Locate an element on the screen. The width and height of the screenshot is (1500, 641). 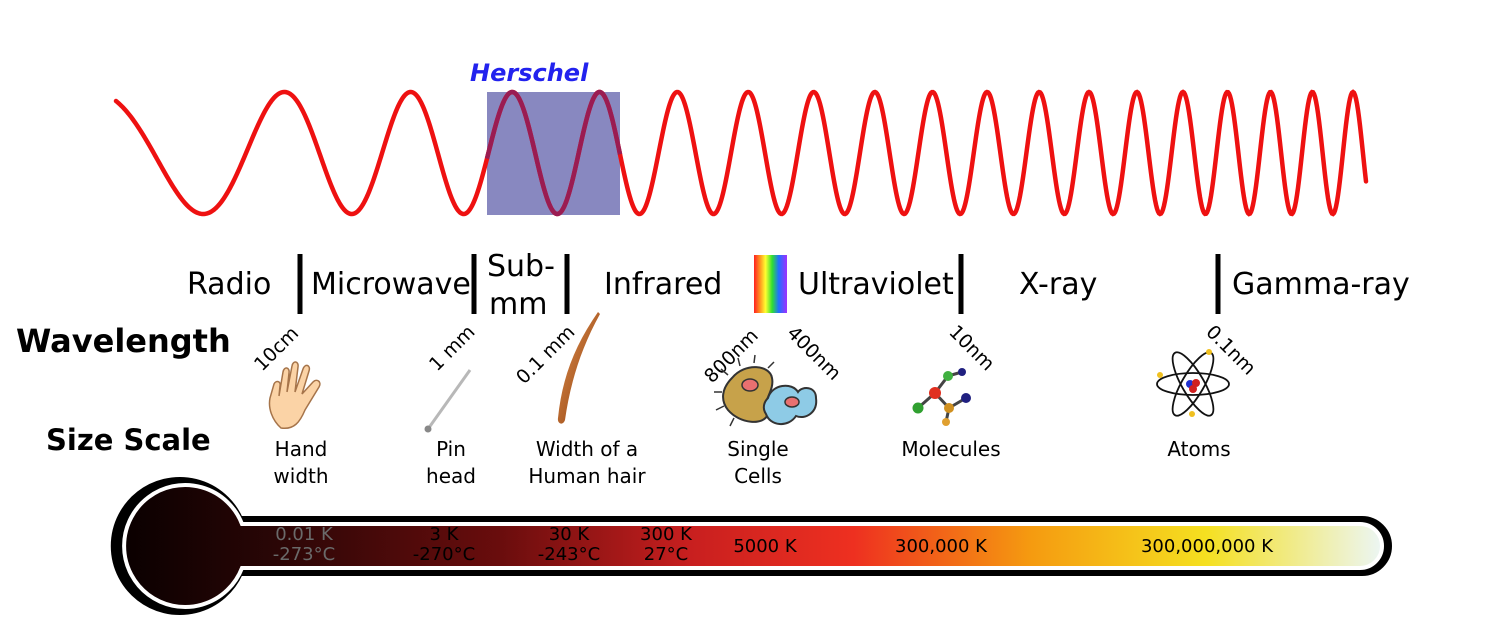
band-label-microwave: Microwave is located at coordinates (391, 284).